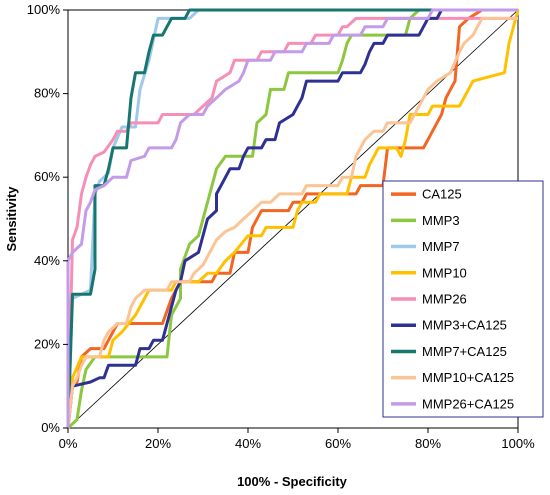 The width and height of the screenshot is (550, 495). What do you see at coordinates (292, 481) in the screenshot?
I see `x-axis-title: 100% - Specificity` at bounding box center [292, 481].